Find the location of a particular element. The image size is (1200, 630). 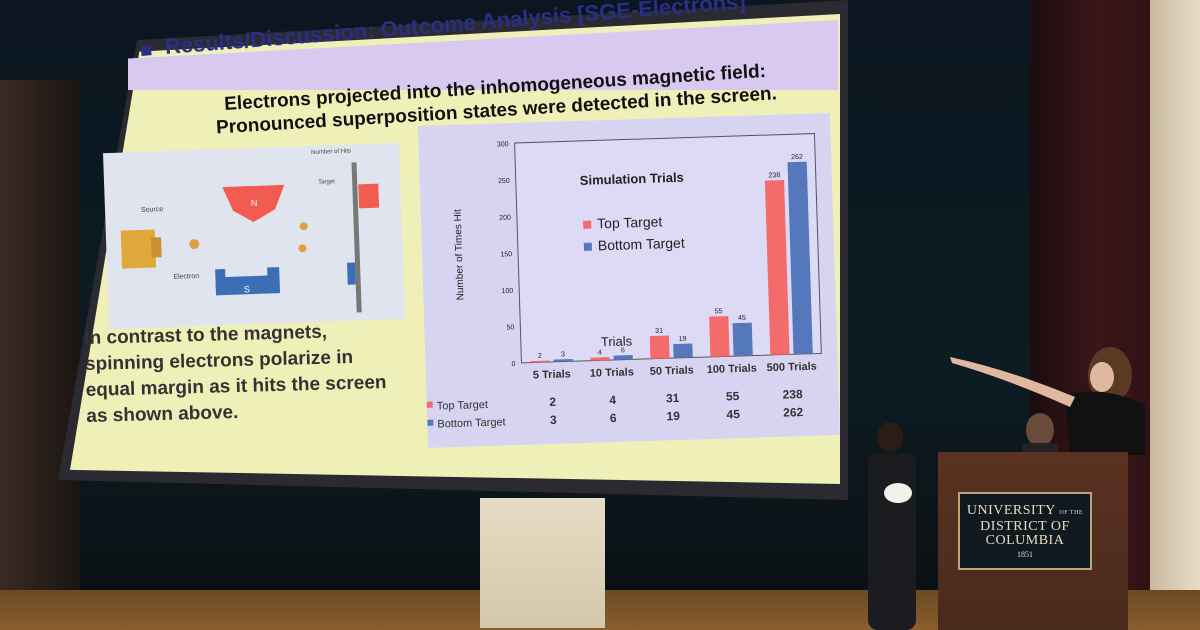

bar-value-label: 45 is located at coordinates (742, 318).